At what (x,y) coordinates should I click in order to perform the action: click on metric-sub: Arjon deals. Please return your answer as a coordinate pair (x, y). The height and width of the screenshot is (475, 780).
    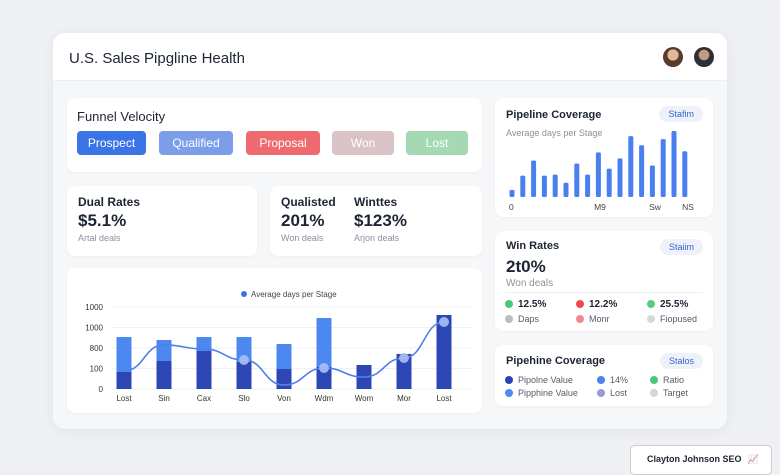
    Looking at the image, I should click on (377, 238).